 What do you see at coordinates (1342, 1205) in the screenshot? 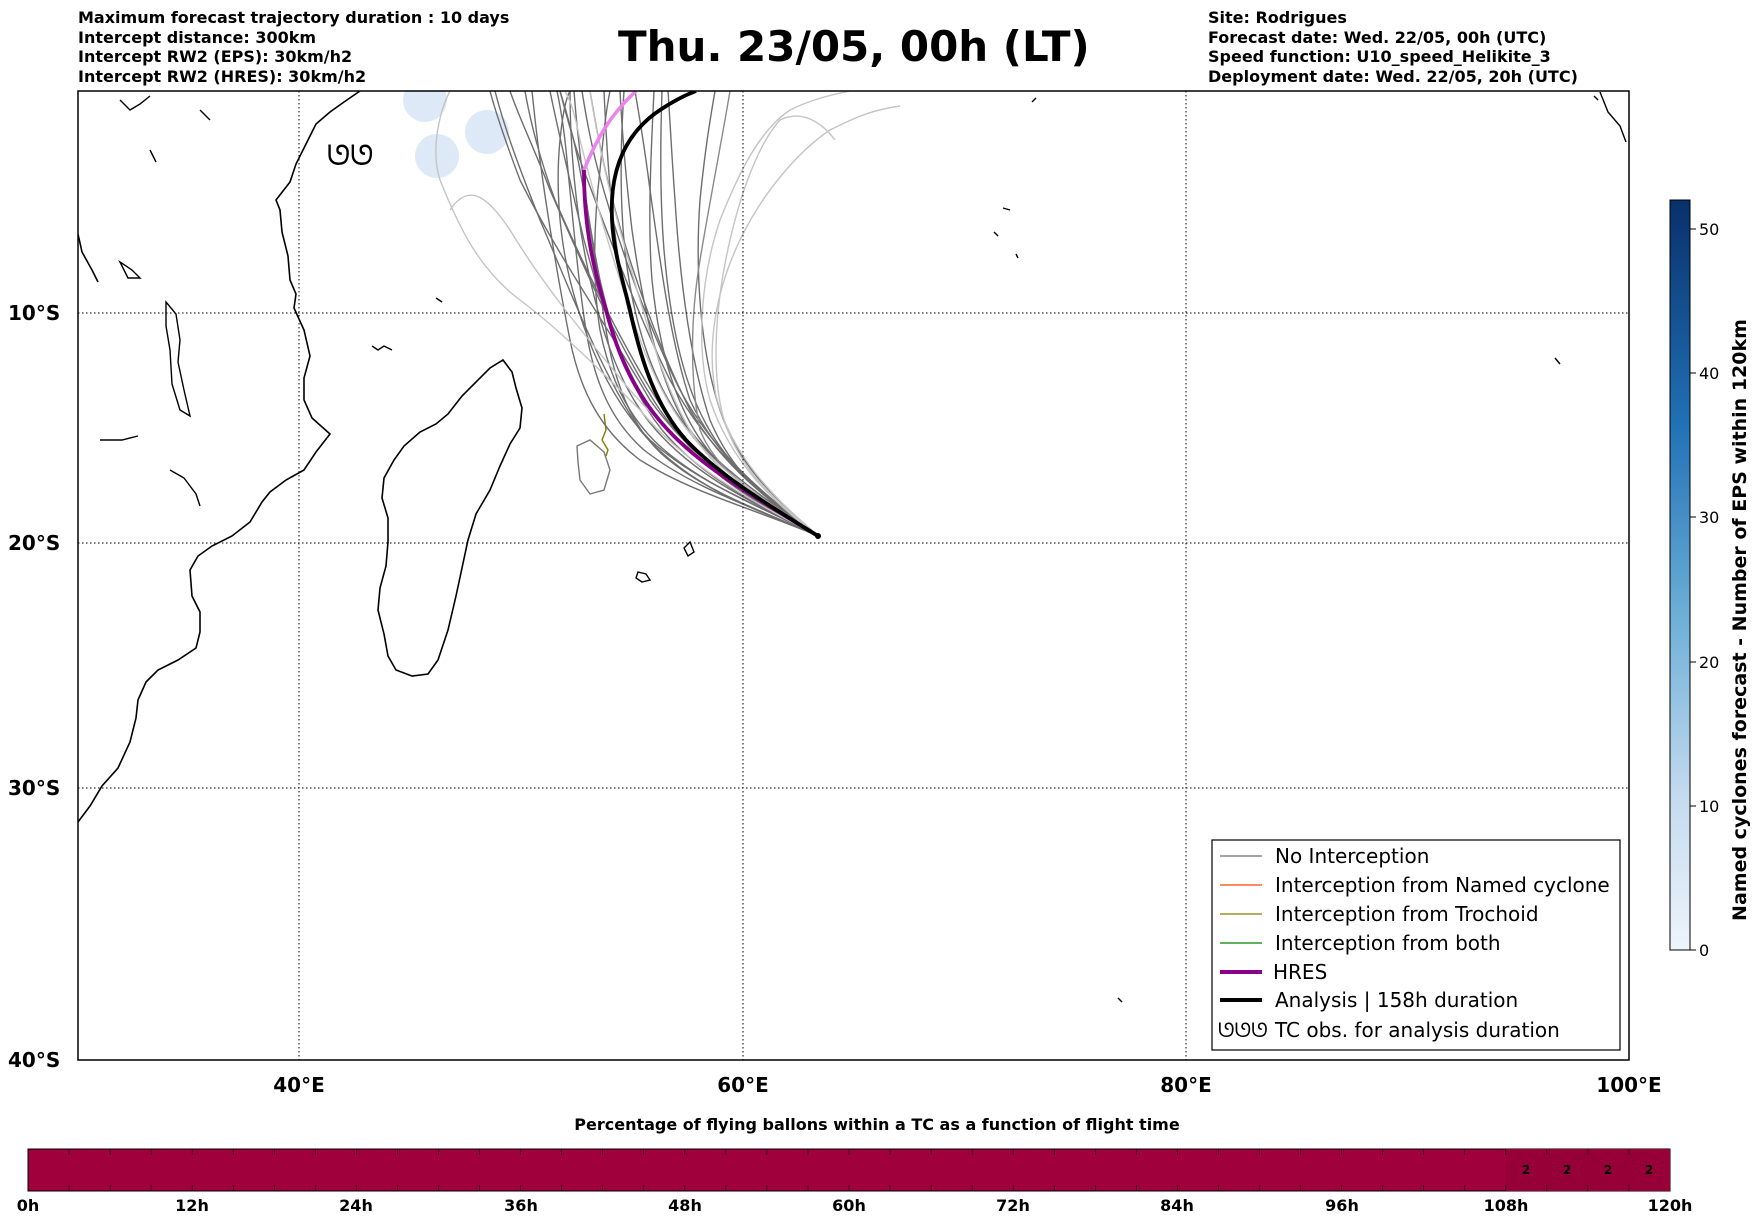
I see `flight-tick-96h: 96h` at bounding box center [1342, 1205].